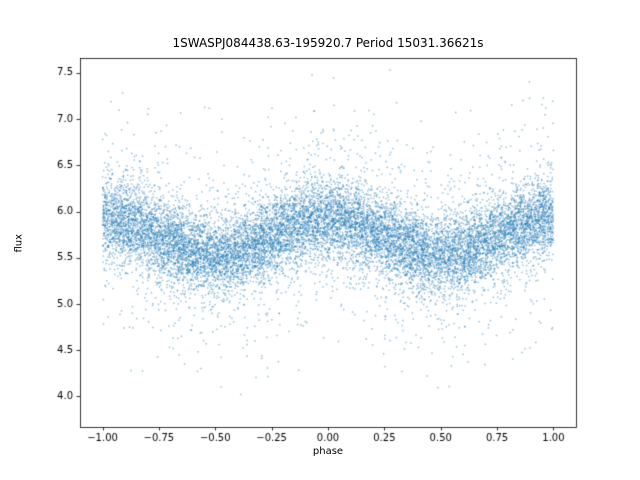  What do you see at coordinates (328, 451) in the screenshot?
I see `x-axis-label: phase` at bounding box center [328, 451].